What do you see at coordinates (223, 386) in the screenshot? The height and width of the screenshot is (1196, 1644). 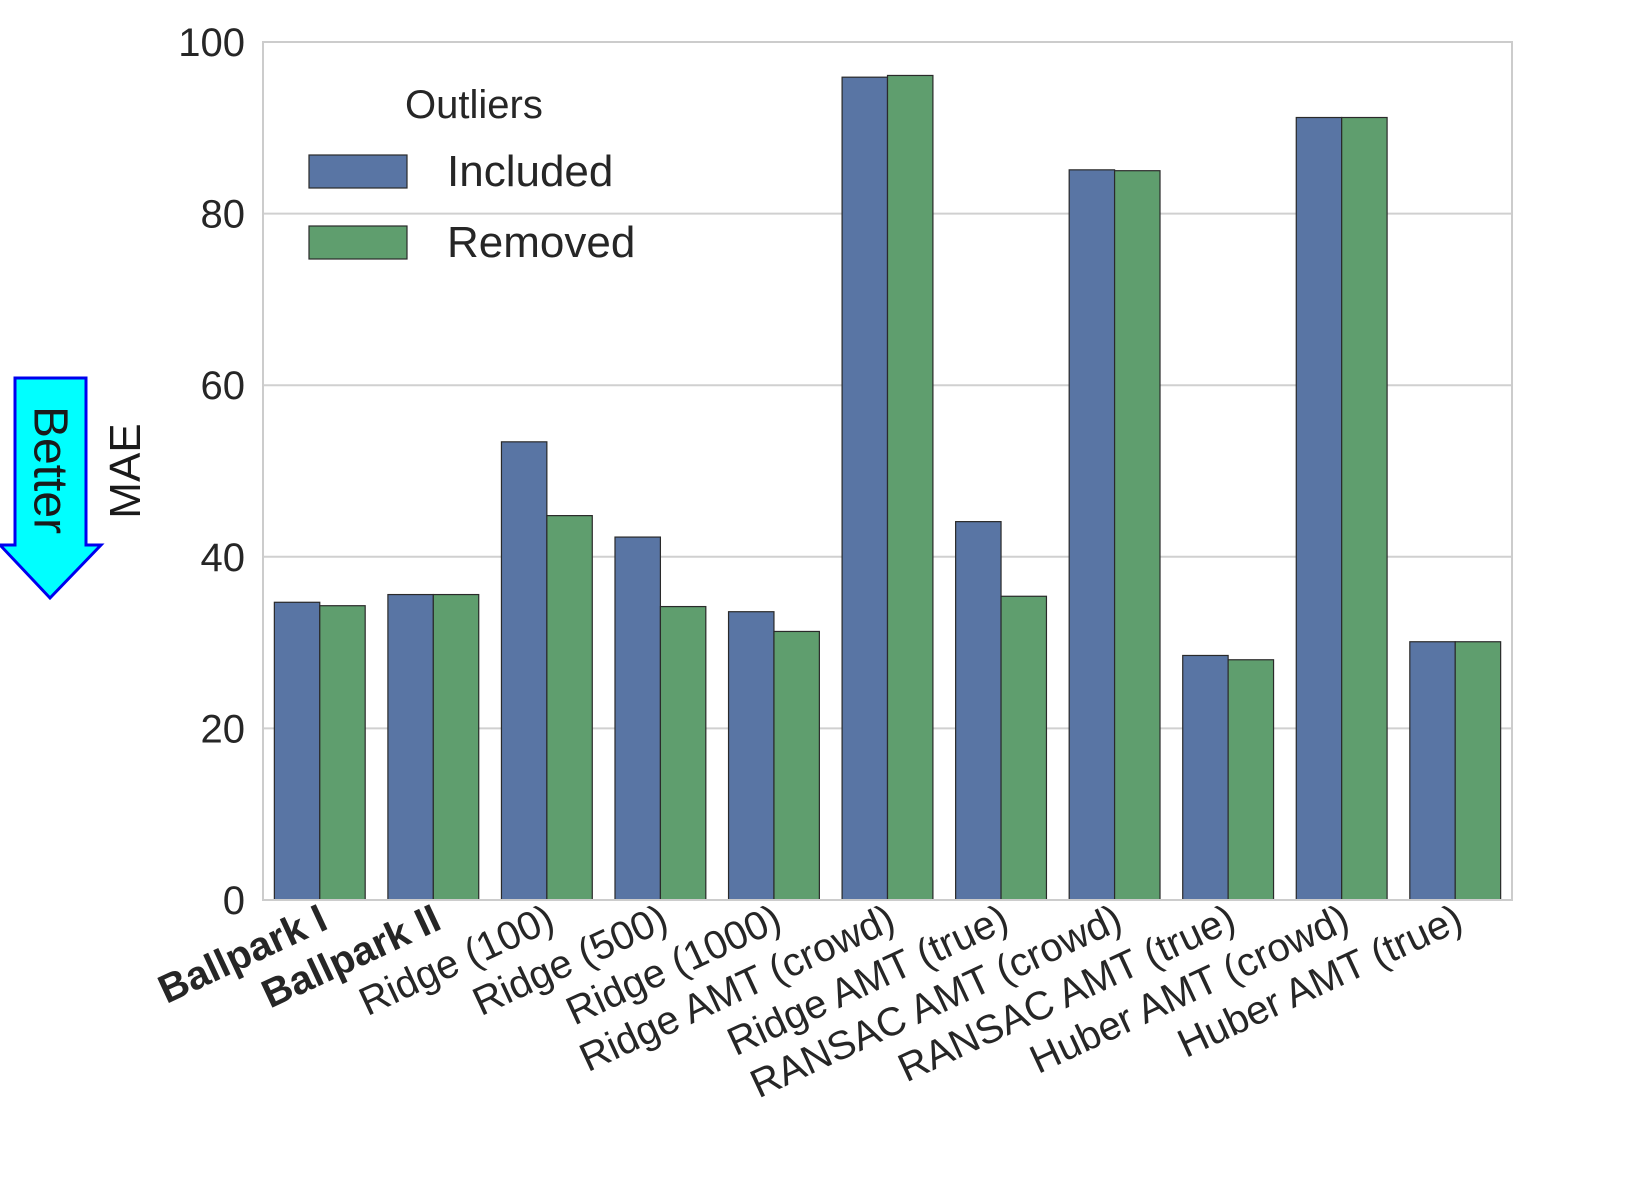 I see `y-tick-label: 60` at bounding box center [223, 386].